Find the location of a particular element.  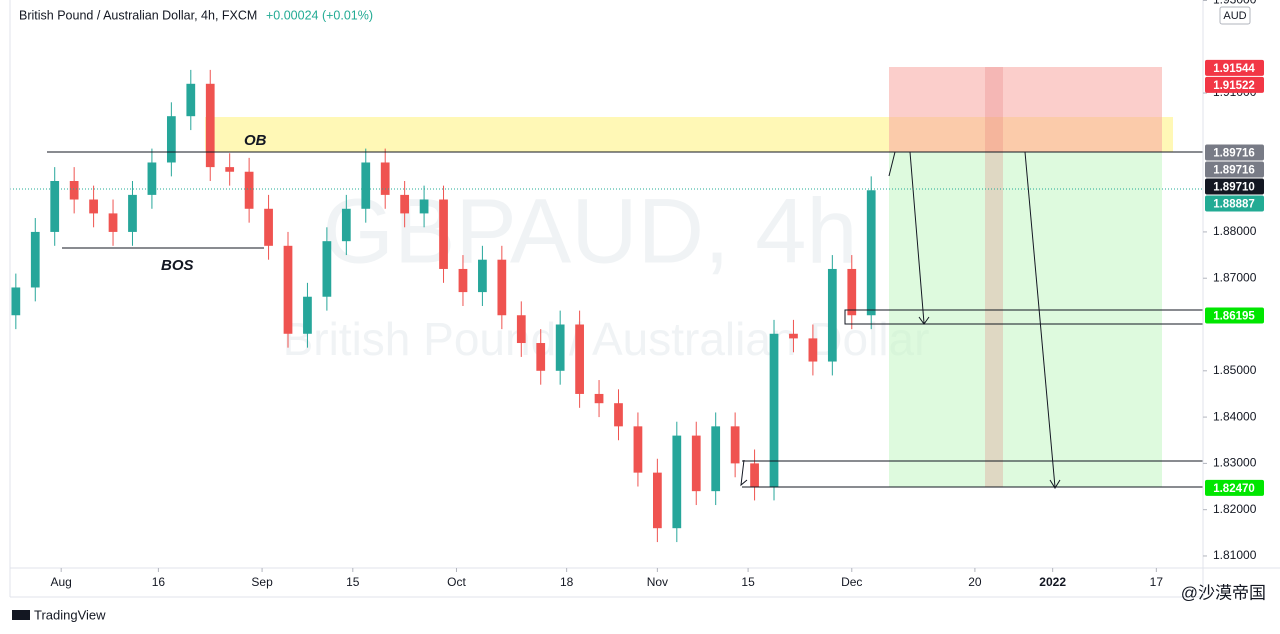

x-tick-label: Nov is located at coordinates (657, 582).